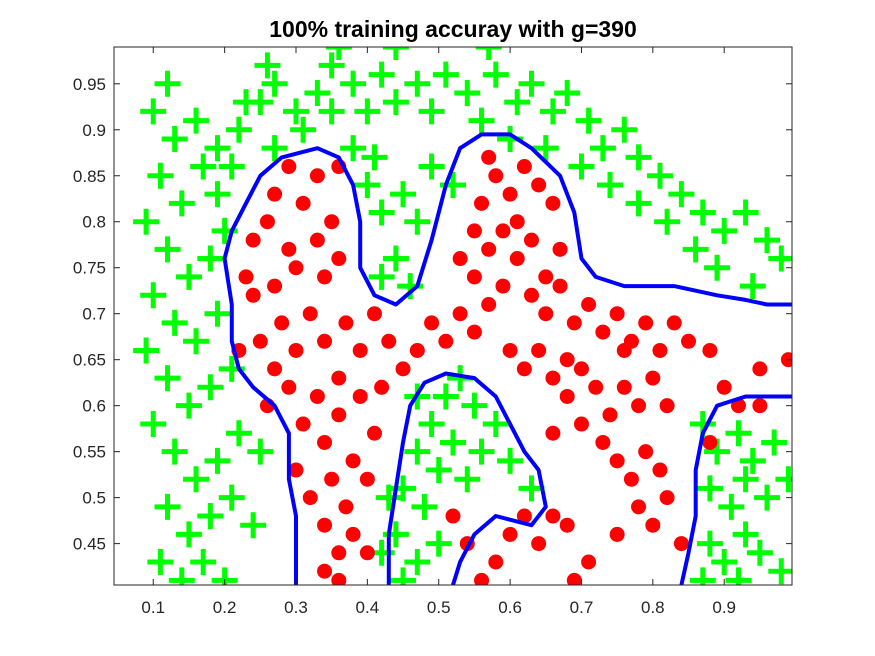 This screenshot has width=875, height=656. I want to click on y-tick-label: 0.6, so click(94, 406).